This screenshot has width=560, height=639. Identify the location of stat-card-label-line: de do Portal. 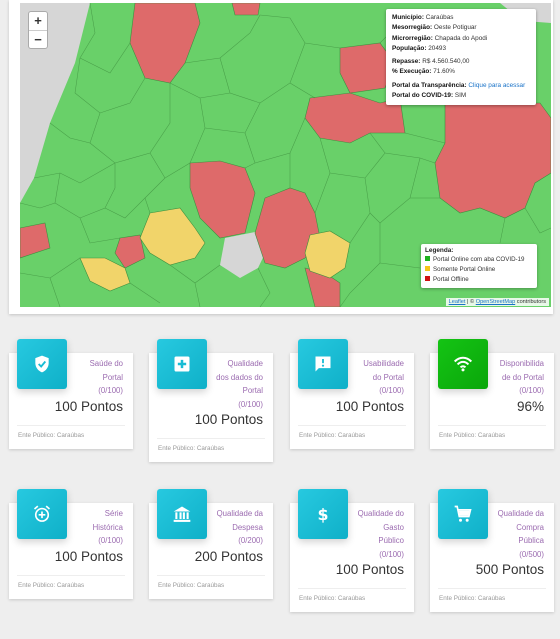
(522, 377).